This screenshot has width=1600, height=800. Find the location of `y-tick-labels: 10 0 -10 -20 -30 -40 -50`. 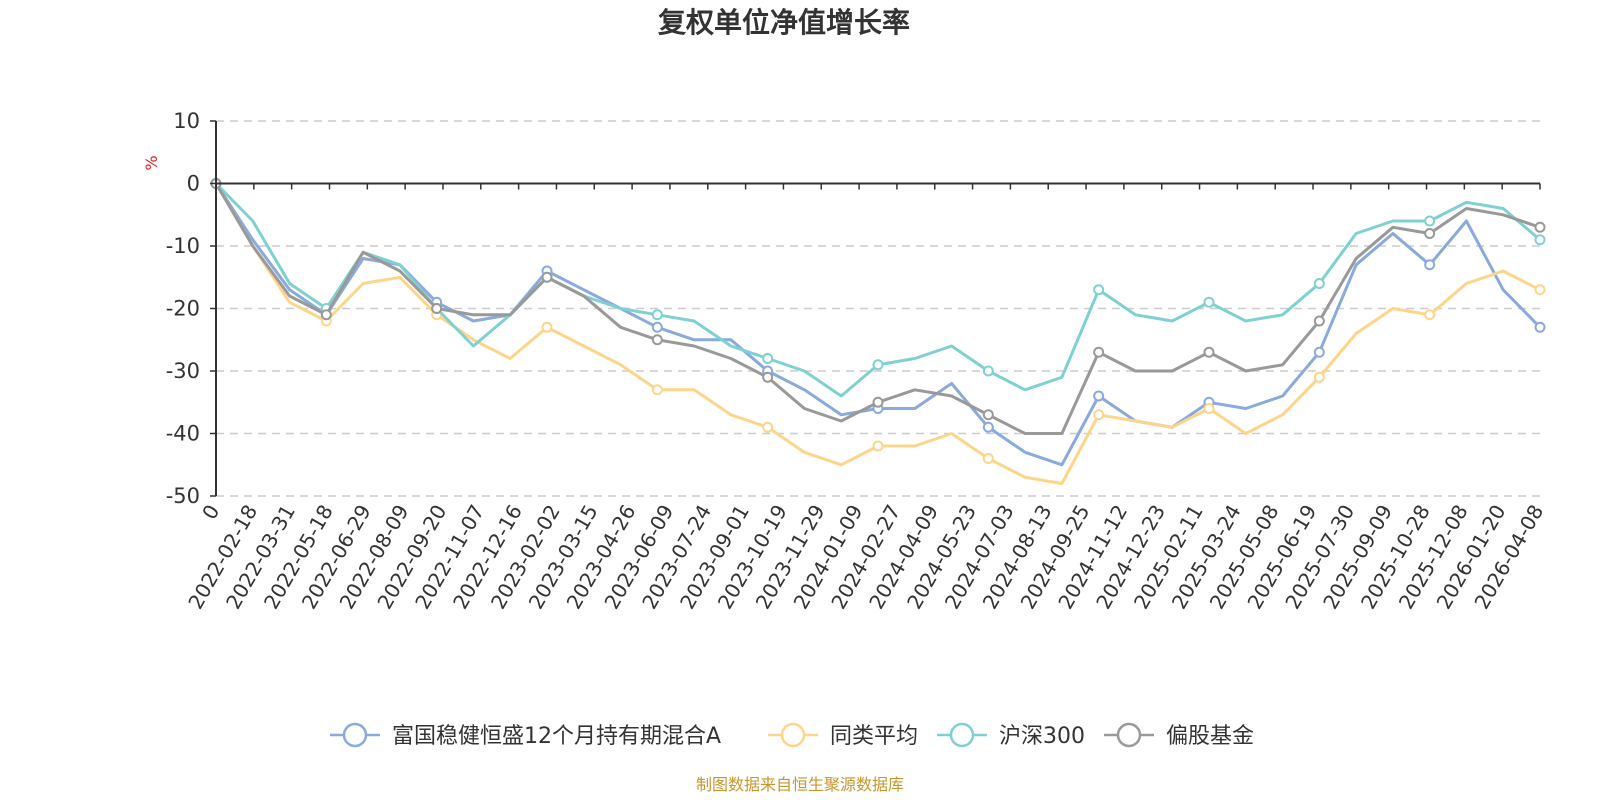

y-tick-labels: 10 0 -10 -20 -30 -40 -50 is located at coordinates (191, 308).